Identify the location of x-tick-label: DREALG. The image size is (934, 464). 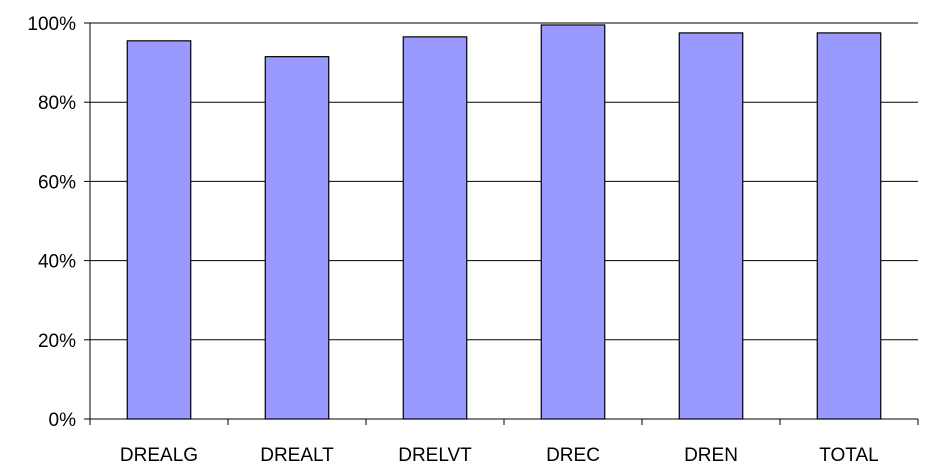
(159, 454).